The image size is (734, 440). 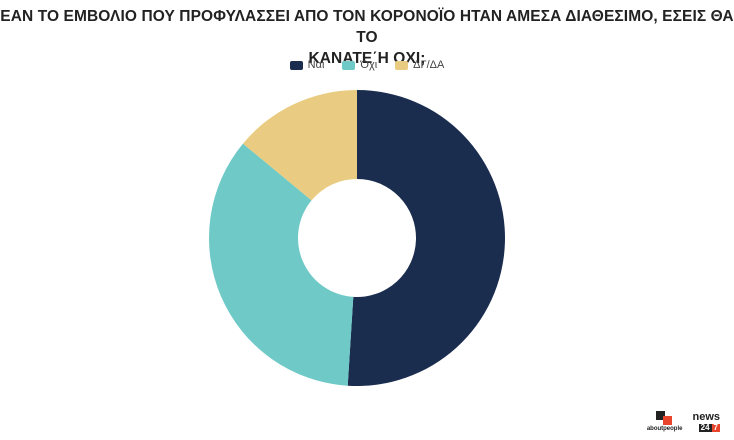 What do you see at coordinates (426, 238) in the screenshot?
I see `donut-slice-yes` at bounding box center [426, 238].